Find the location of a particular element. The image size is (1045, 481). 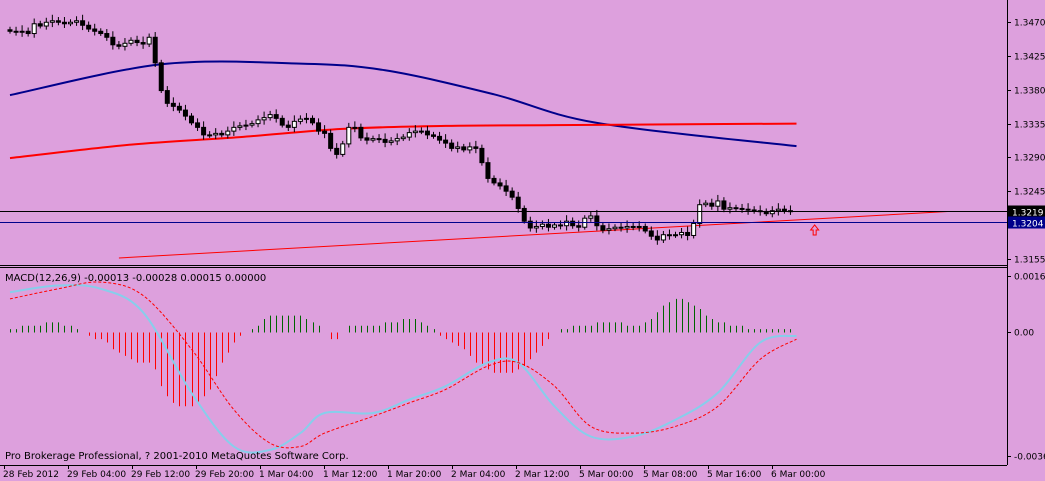

x-tick-label: 2 Mar 12:00 is located at coordinates (542, 475).